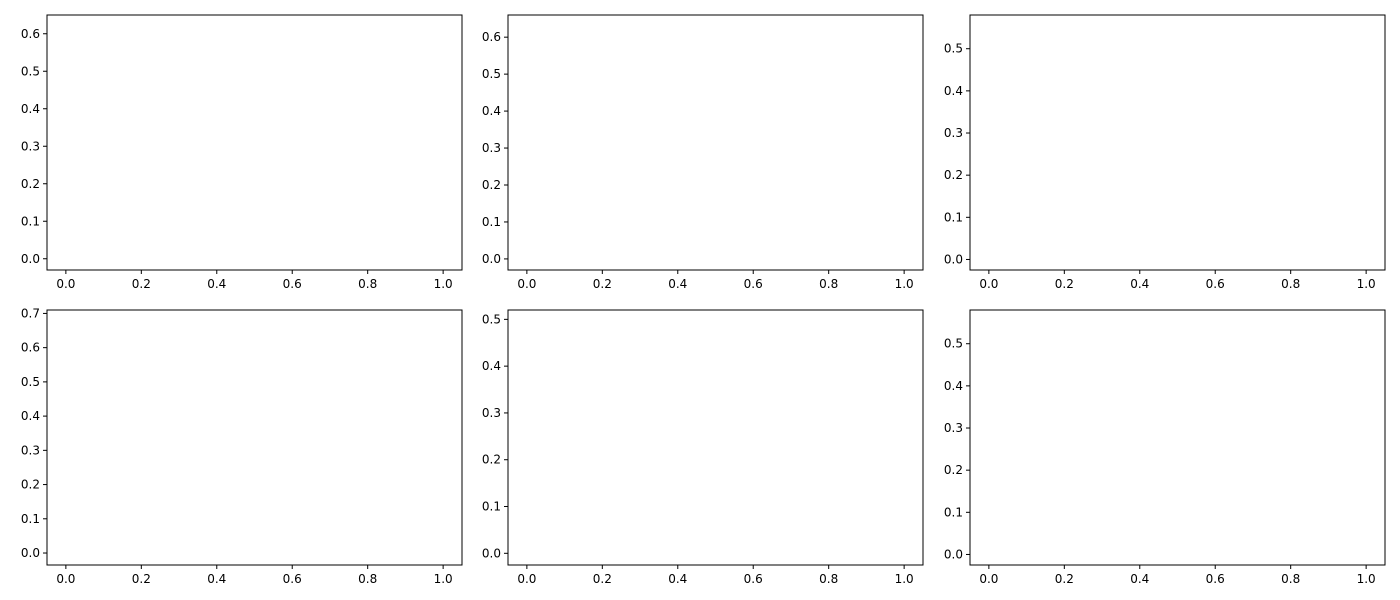 The image size is (1400, 600). I want to click on subplot-1: 0.0 0.2 0.4 0.6 0.8 1.0 0.0 0.1 0.2 0.3 0.4 0.5 0.6, so click(242, 152).